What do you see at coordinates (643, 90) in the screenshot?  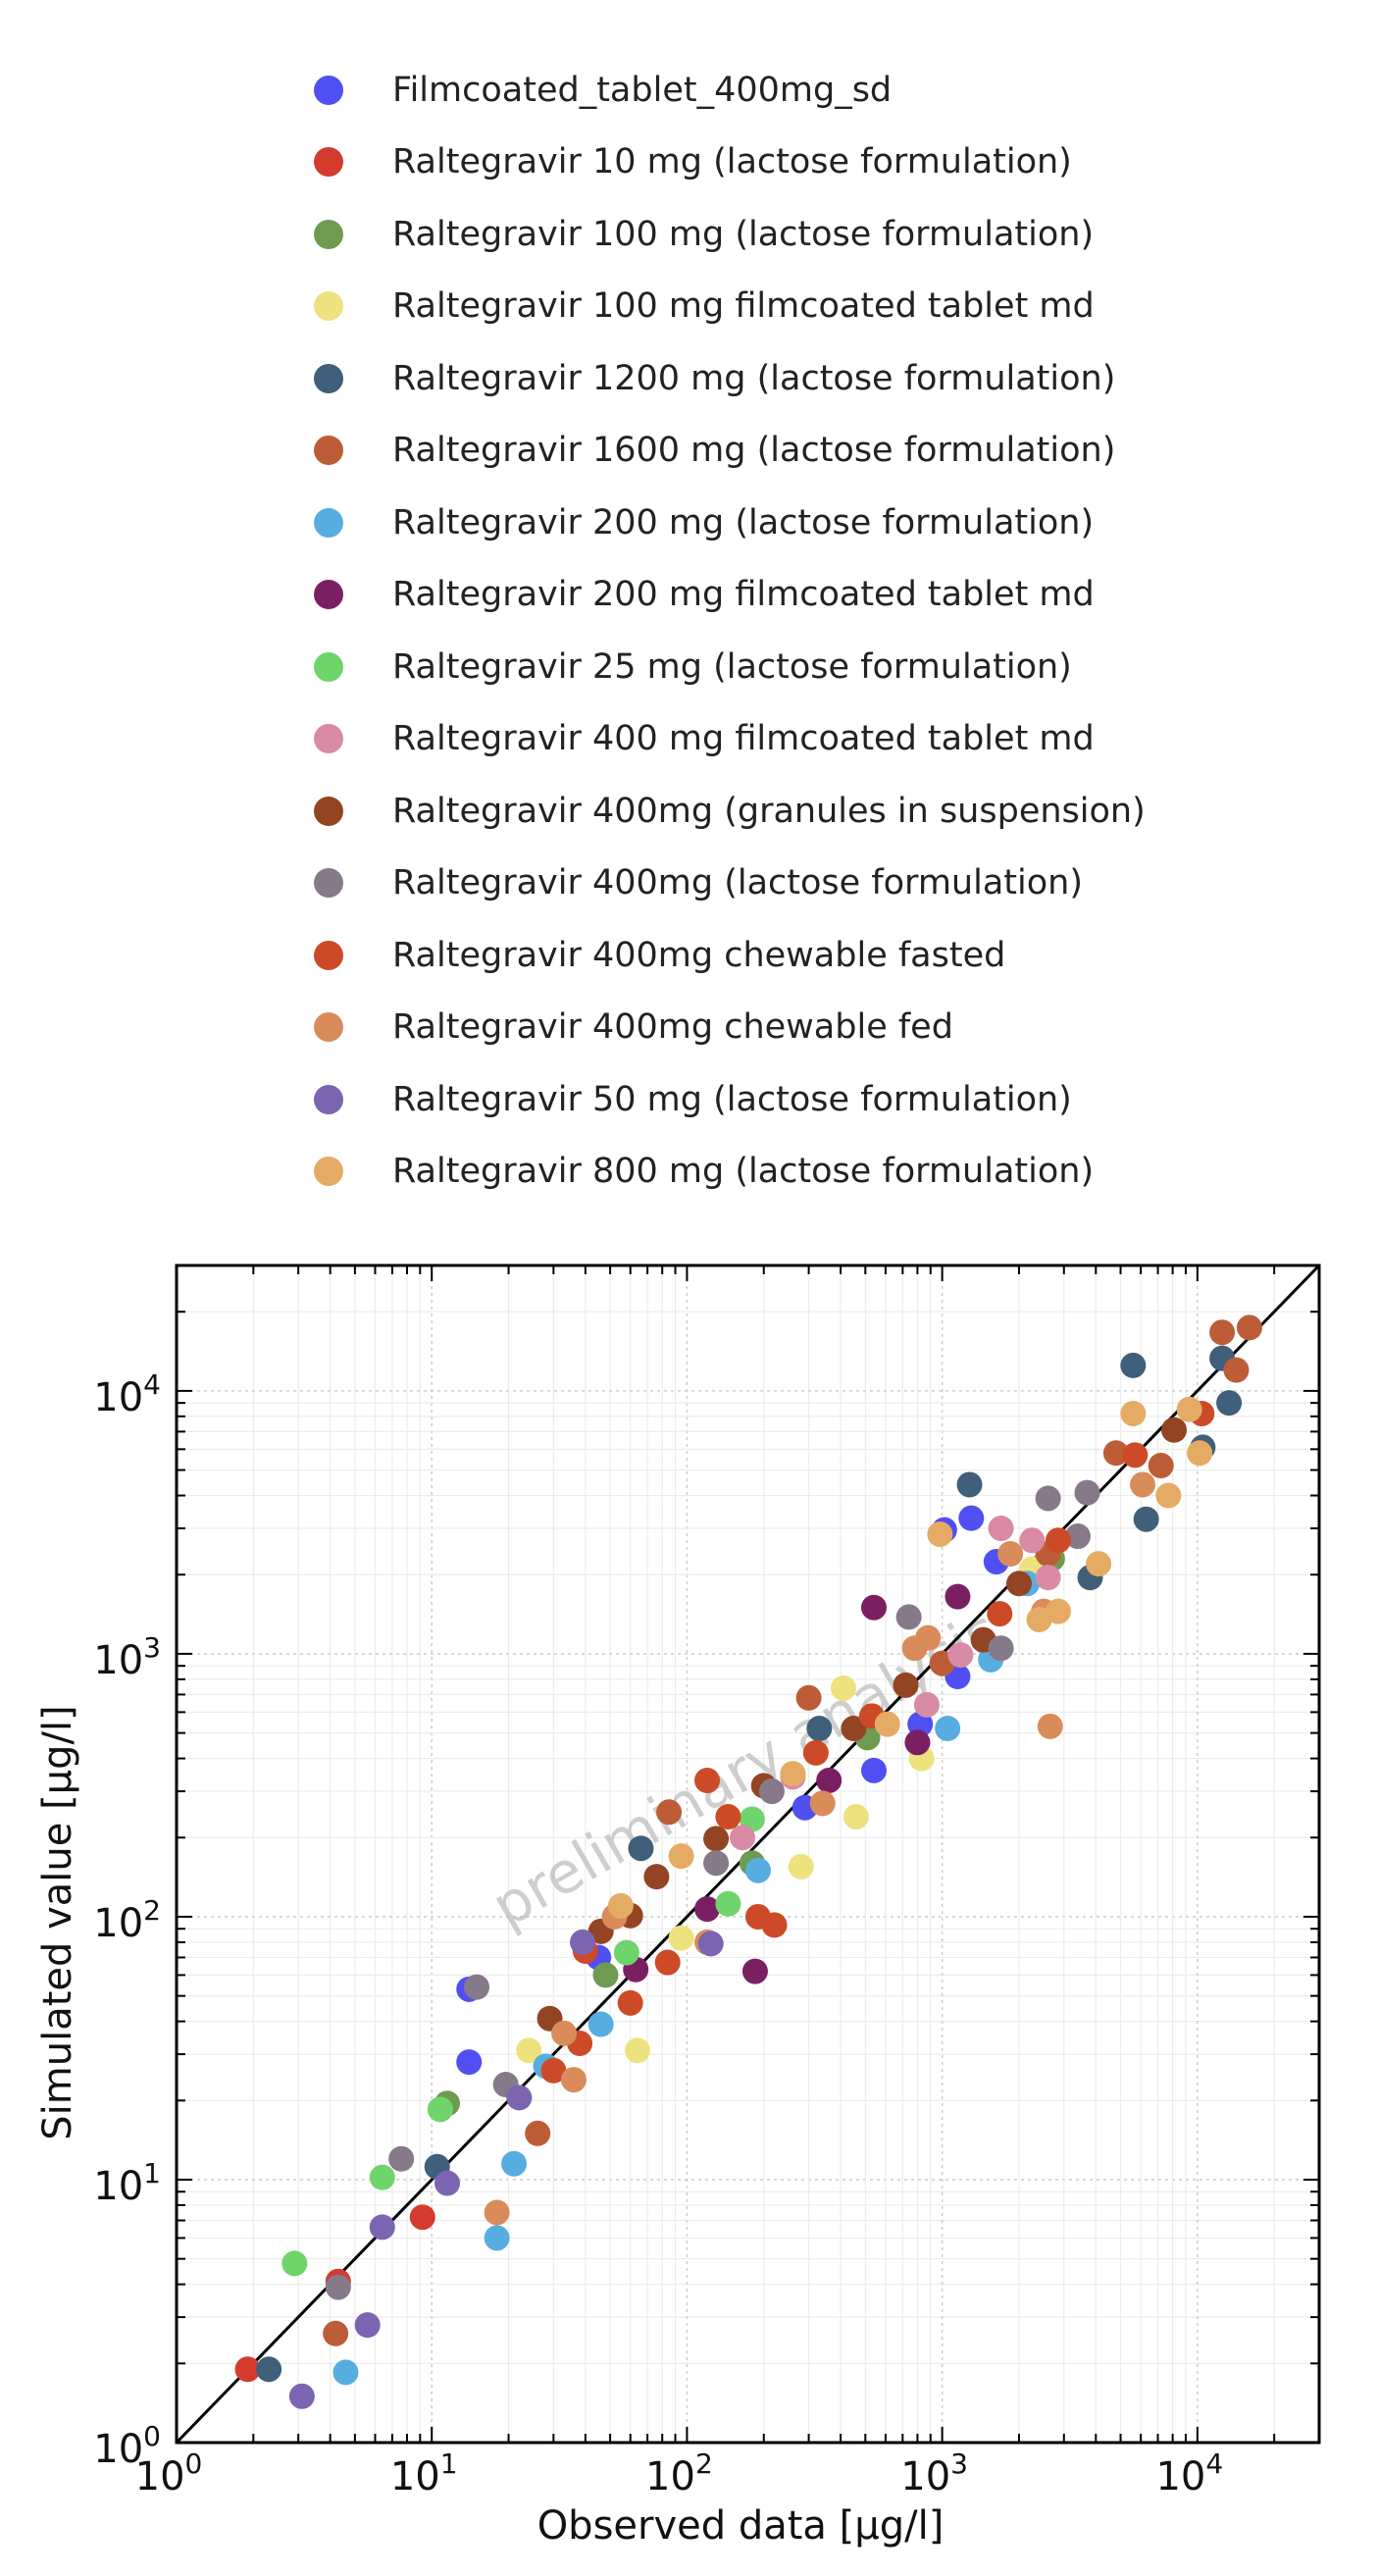 I see `legend-label: Filmcoated_tablet_400mg_sd` at bounding box center [643, 90].